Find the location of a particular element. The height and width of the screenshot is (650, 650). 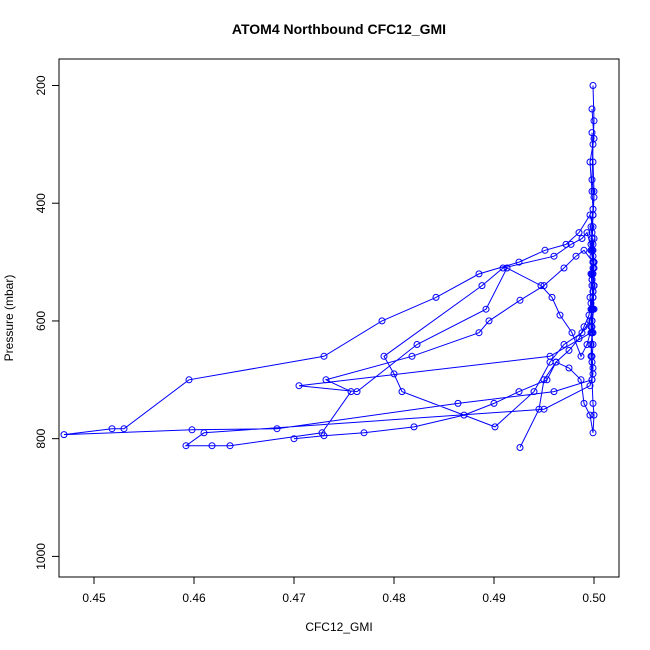

x-tick-label: 0.50 is located at coordinates (594, 598).